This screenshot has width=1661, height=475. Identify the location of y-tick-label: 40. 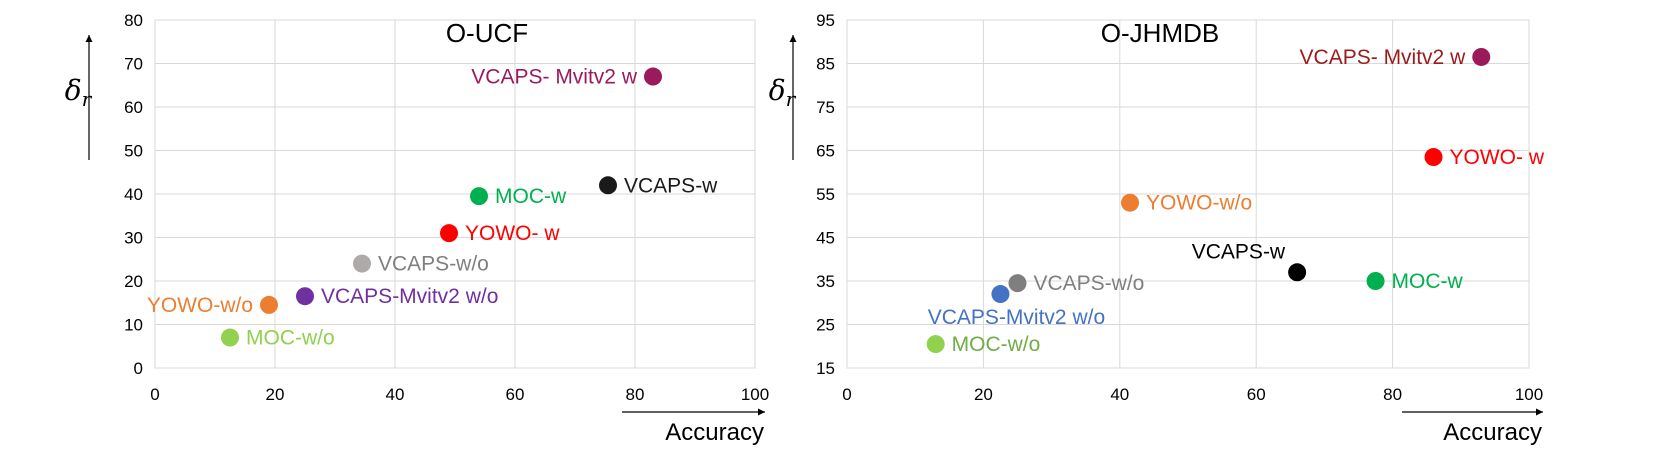
(133, 194).